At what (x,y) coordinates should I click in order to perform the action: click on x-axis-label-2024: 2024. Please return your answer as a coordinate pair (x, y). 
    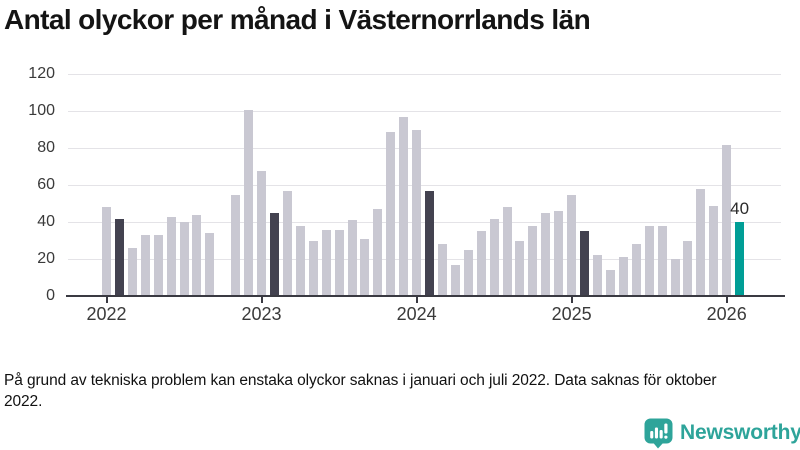
    Looking at the image, I should click on (416, 314).